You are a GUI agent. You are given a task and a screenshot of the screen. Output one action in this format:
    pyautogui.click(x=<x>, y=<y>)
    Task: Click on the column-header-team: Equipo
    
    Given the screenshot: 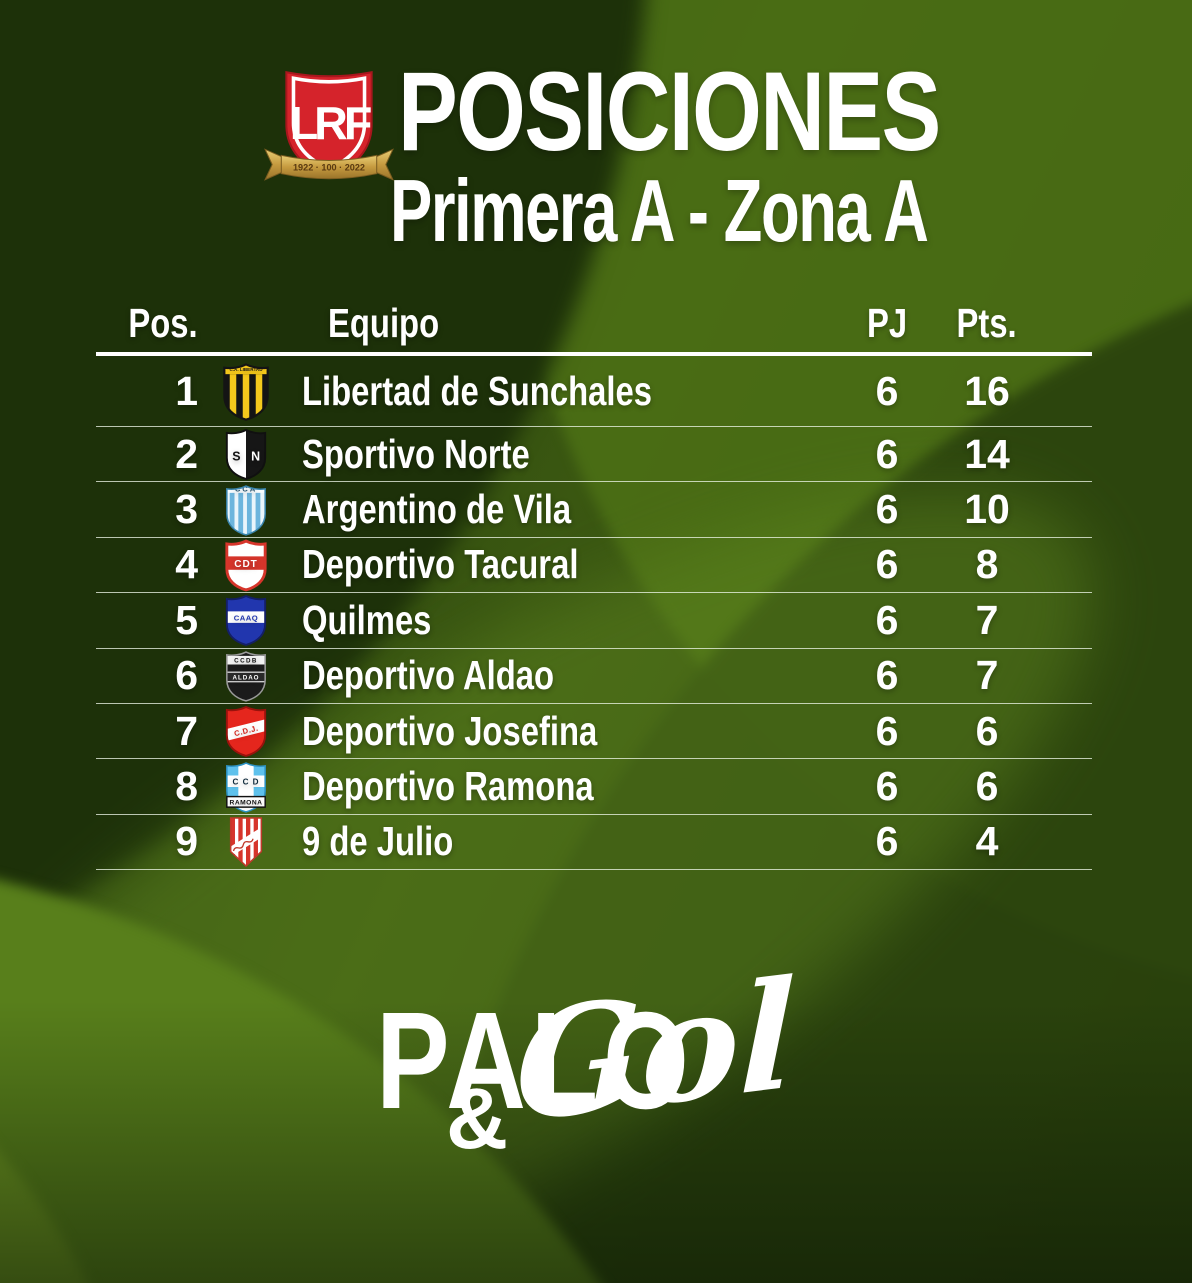 What is the action you would take?
    pyautogui.click(x=384, y=323)
    